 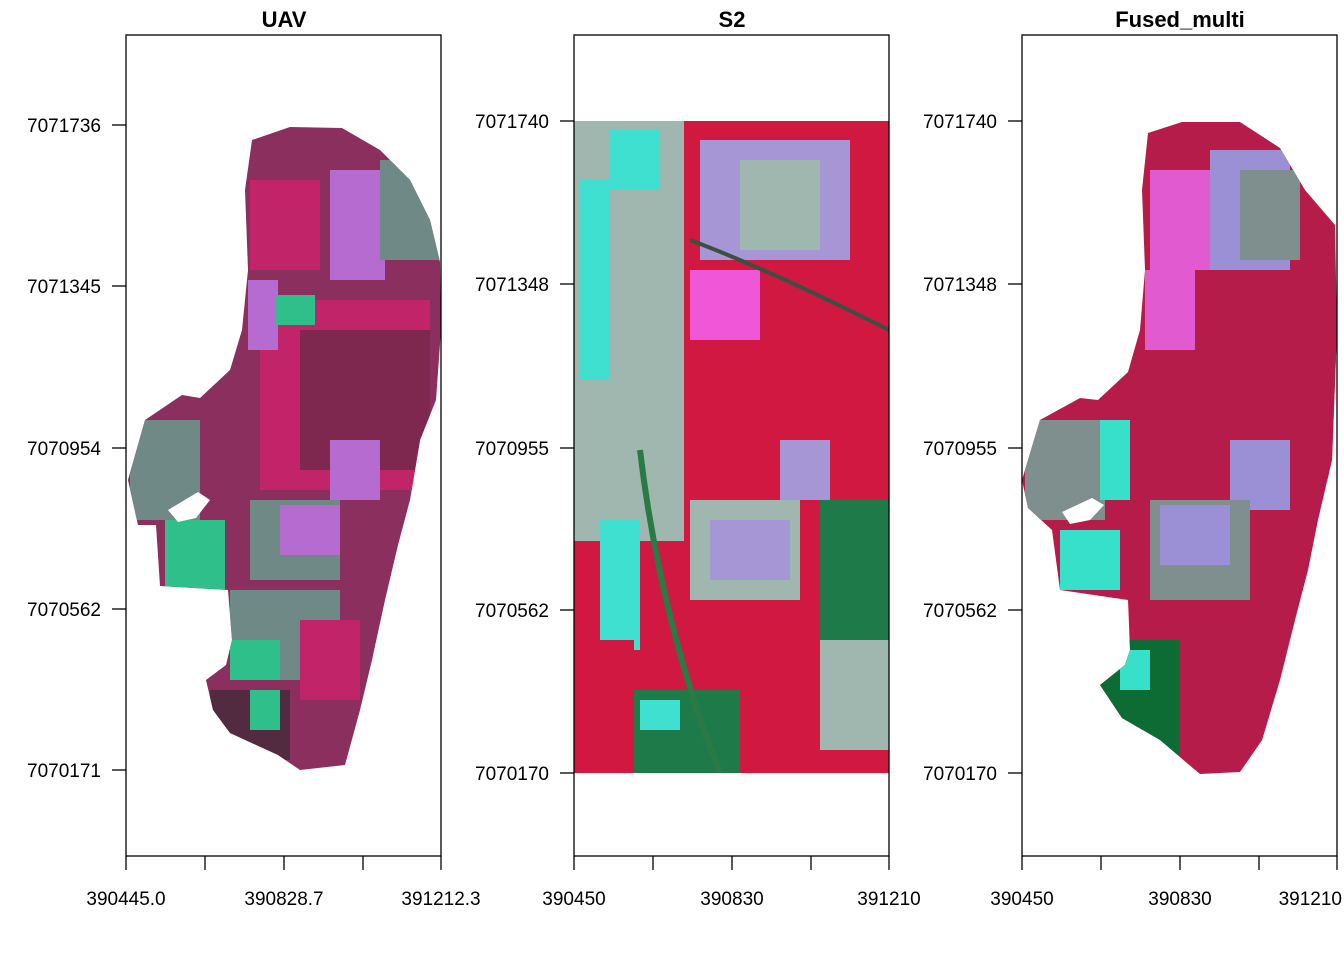 What do you see at coordinates (64, 126) in the screenshot?
I see `y-tick-label: 7071736` at bounding box center [64, 126].